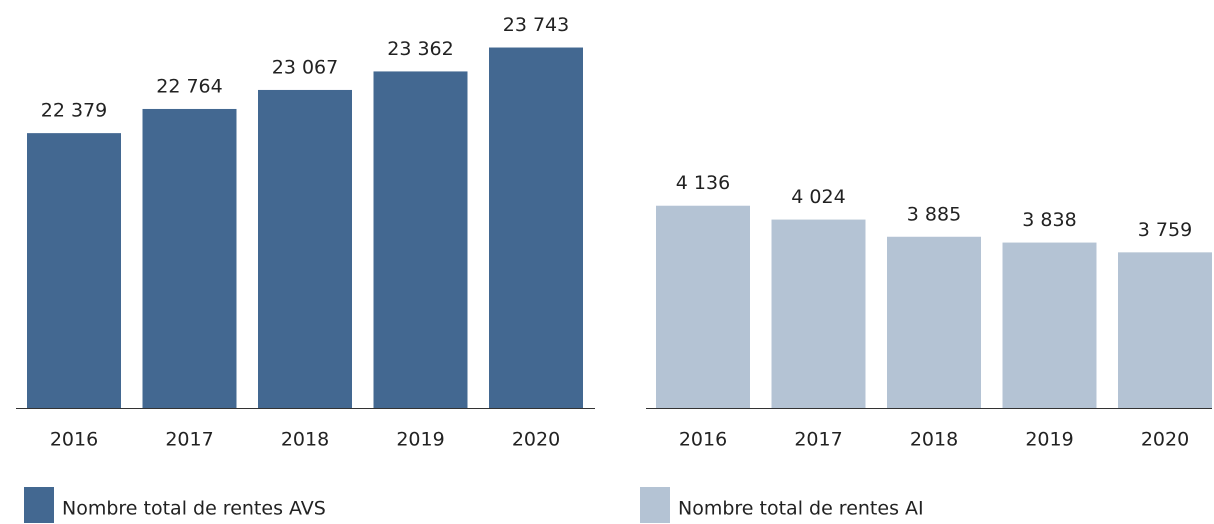 This screenshot has width=1214, height=524. I want to click on value-label: 4 024, so click(818, 197).